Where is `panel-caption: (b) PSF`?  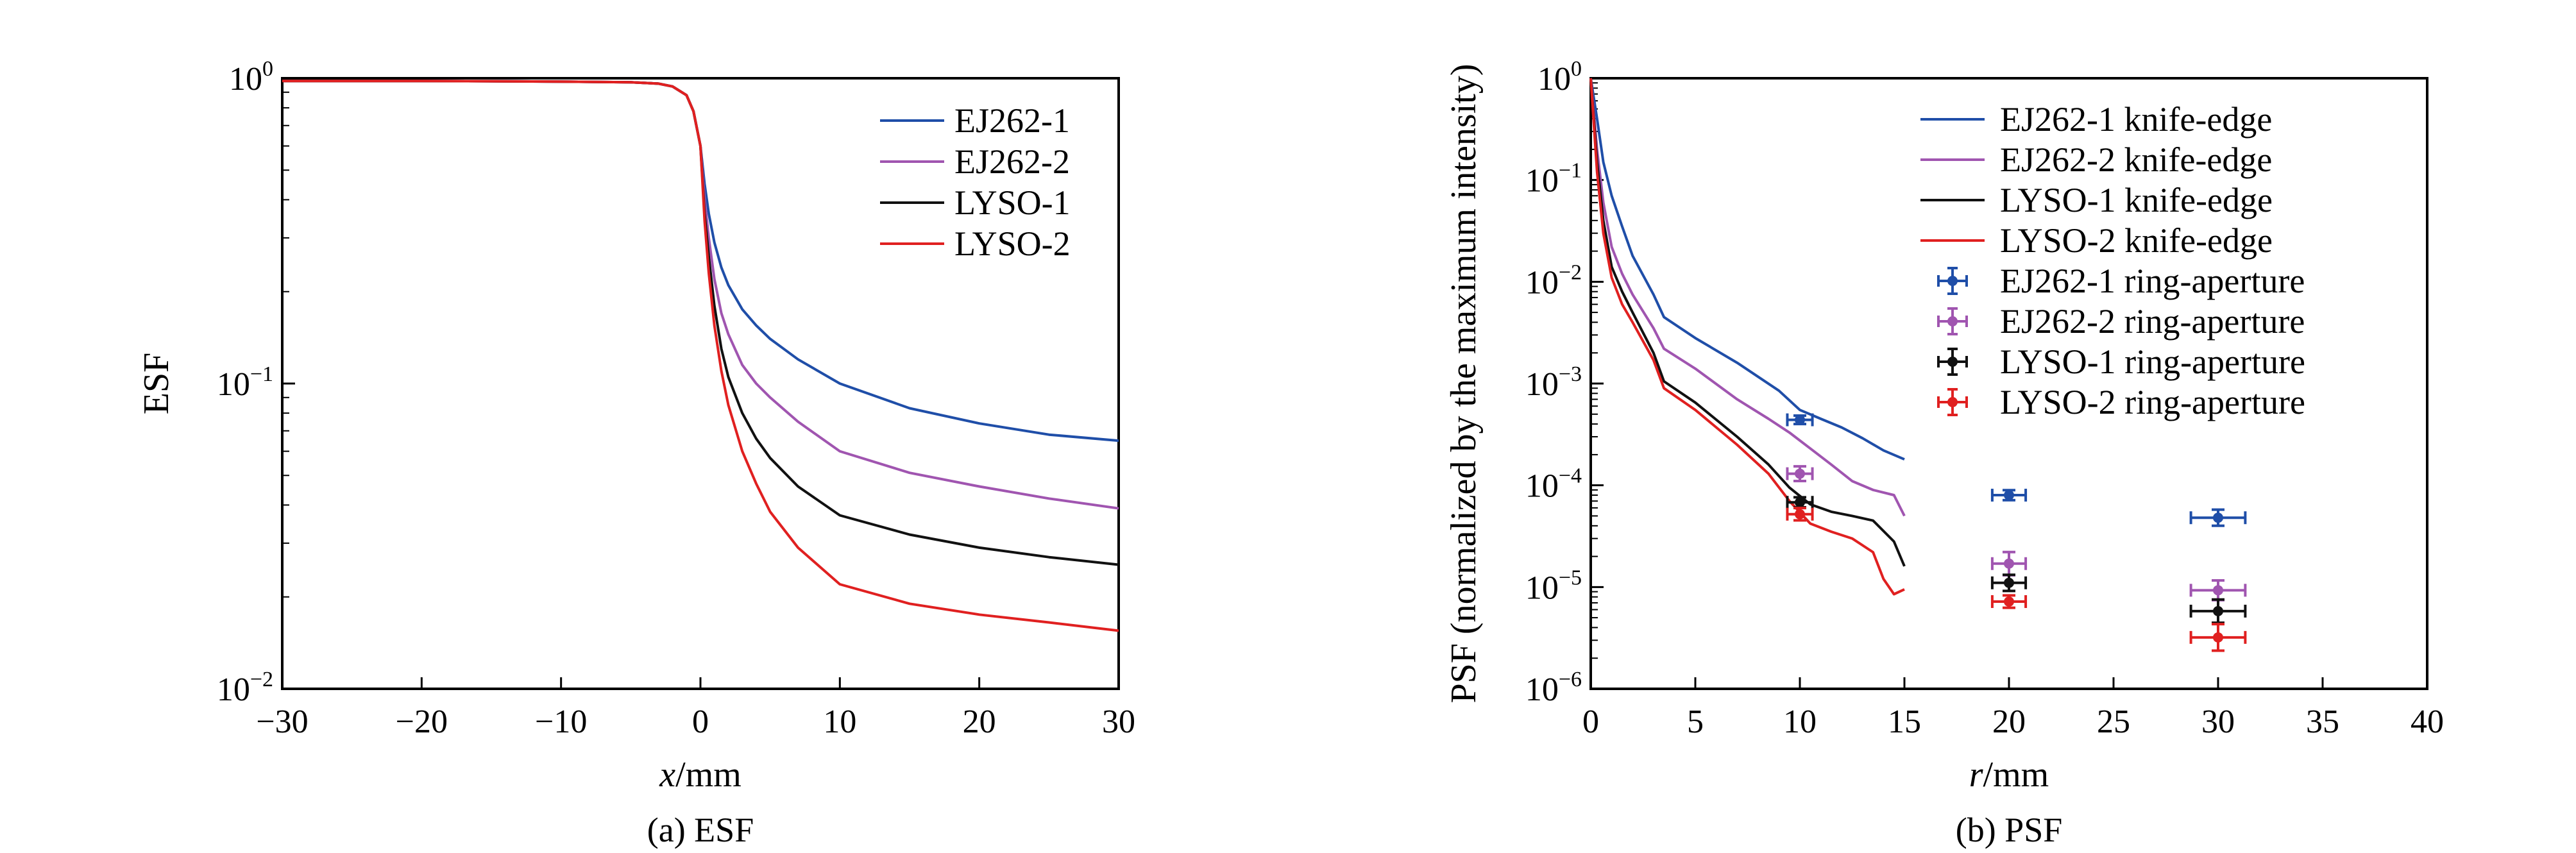
panel-caption: (b) PSF is located at coordinates (2009, 830).